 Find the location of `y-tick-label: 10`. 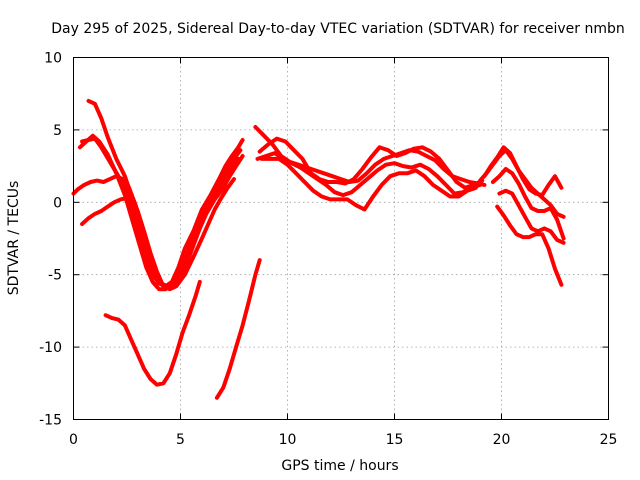

y-tick-label: 10 is located at coordinates (53, 59).